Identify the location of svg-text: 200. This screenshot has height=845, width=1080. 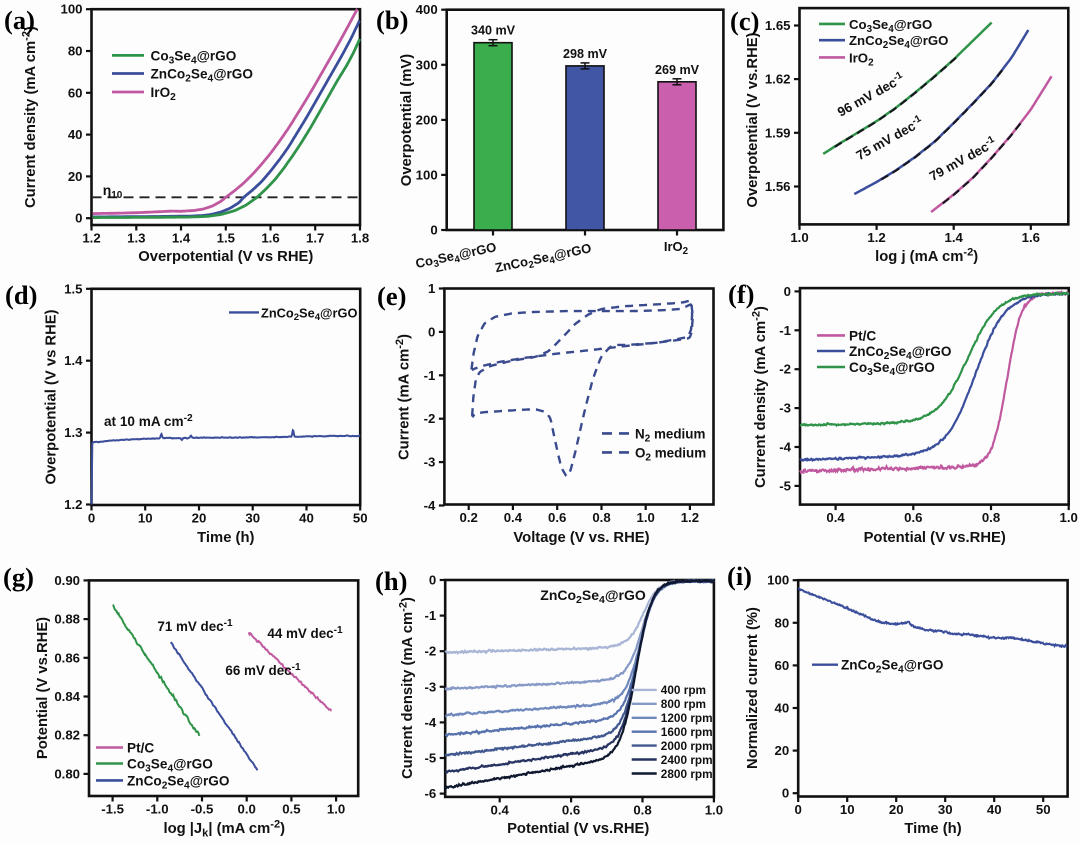
(427, 119).